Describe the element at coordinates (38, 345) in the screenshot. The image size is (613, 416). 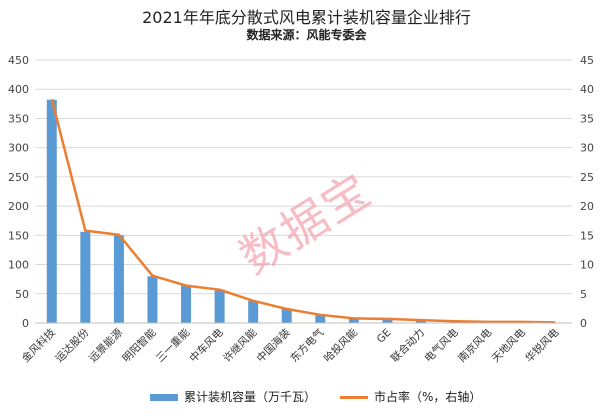
I see `x-tick-label: 金风科技` at that location.